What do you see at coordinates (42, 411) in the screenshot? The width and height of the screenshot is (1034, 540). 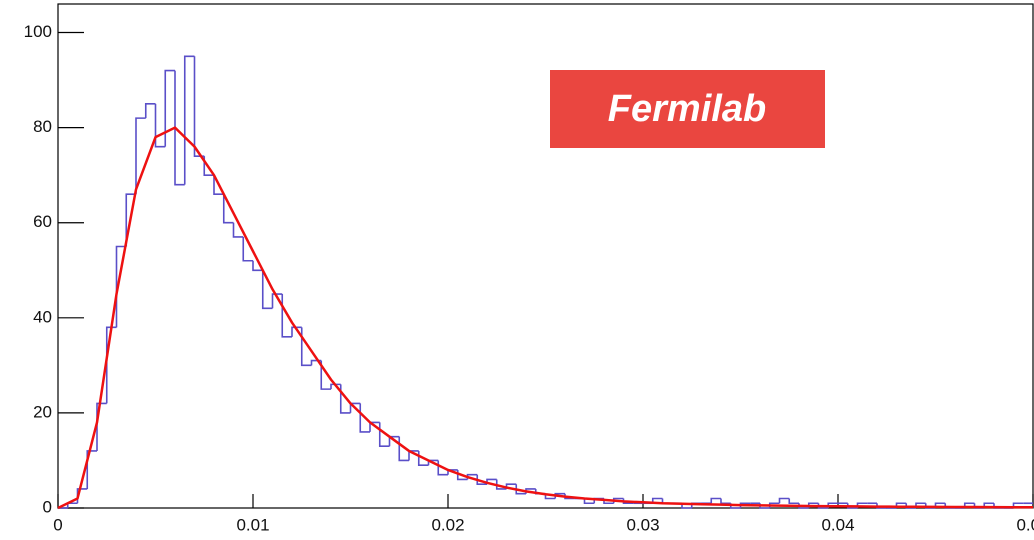 I see `y-tick-label: 20` at bounding box center [42, 411].